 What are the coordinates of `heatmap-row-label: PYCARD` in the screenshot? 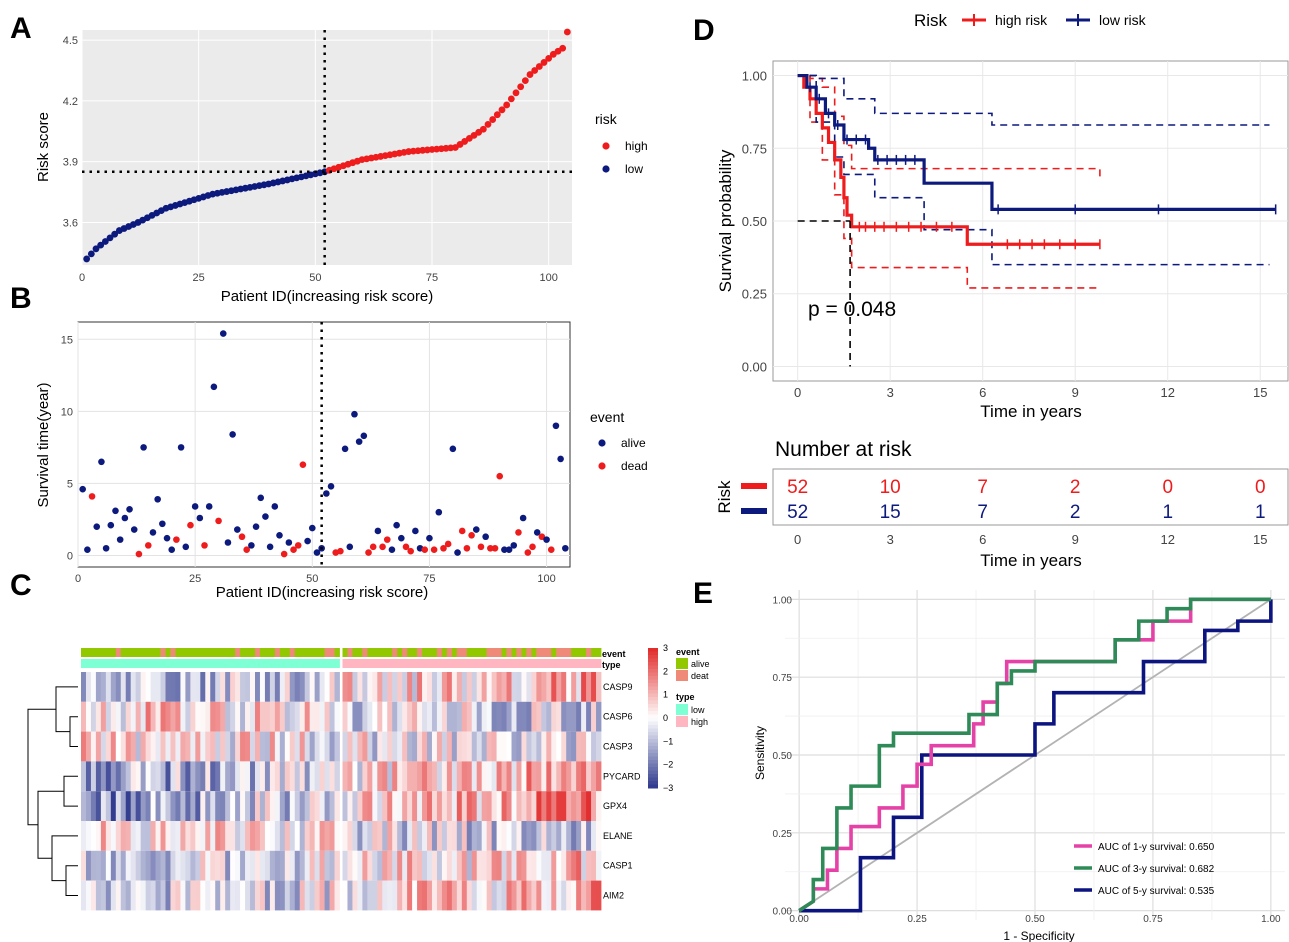 It's located at (622, 776).